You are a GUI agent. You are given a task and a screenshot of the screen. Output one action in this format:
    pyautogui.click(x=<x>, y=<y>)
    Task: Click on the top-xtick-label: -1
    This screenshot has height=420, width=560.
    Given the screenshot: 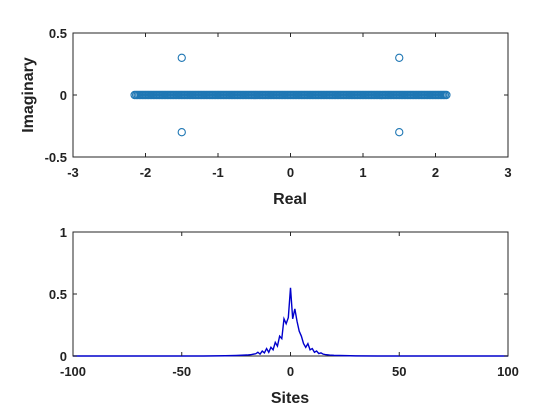 What is the action you would take?
    pyautogui.click(x=218, y=172)
    